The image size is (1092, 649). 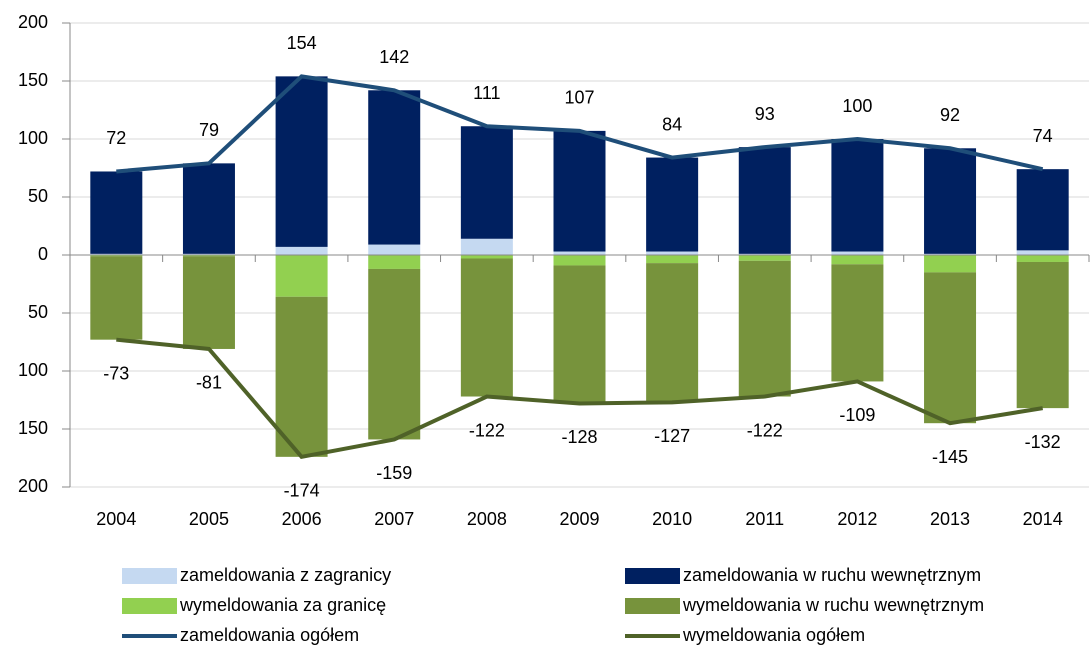 What do you see at coordinates (672, 519) in the screenshot?
I see `x-tick-label: 2010` at bounding box center [672, 519].